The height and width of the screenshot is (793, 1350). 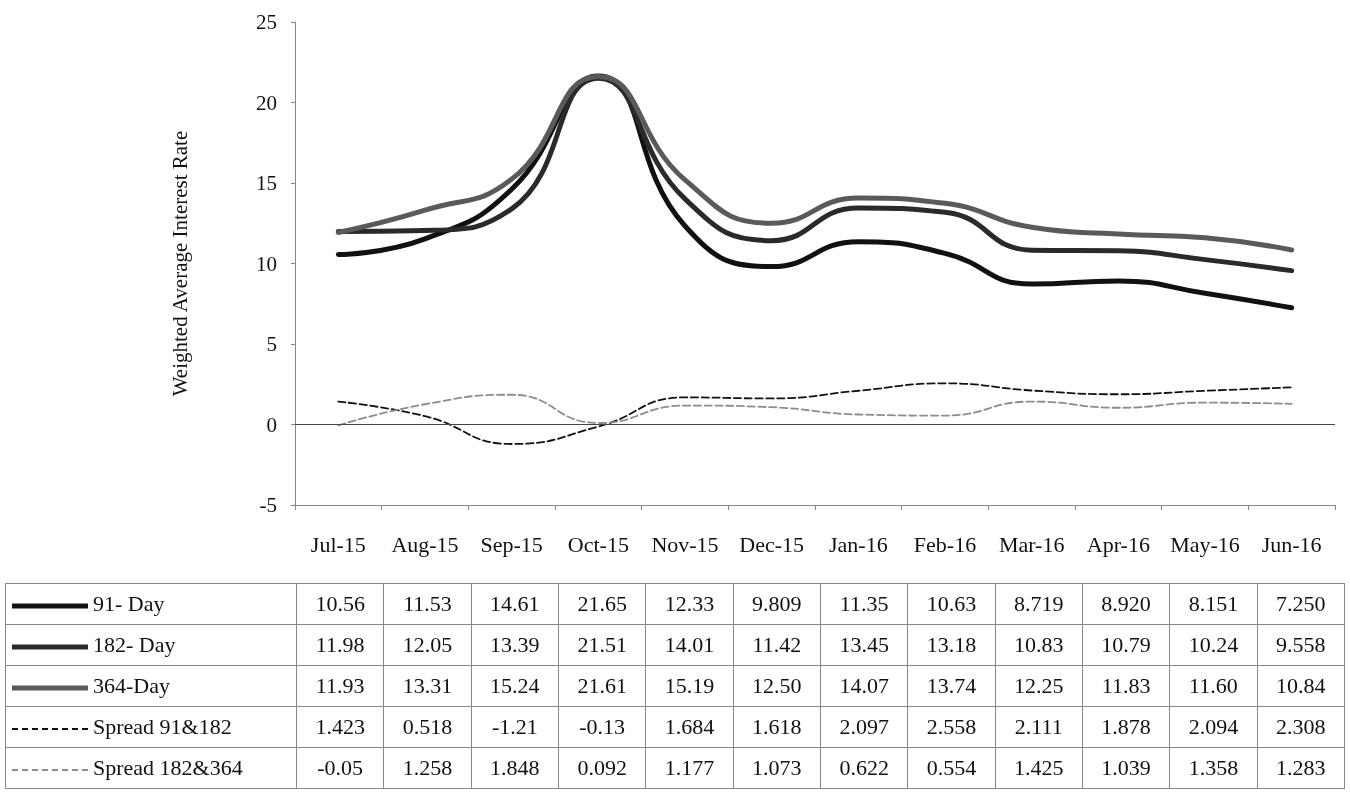 I want to click on data-label: 8.719, so click(x=1039, y=604).